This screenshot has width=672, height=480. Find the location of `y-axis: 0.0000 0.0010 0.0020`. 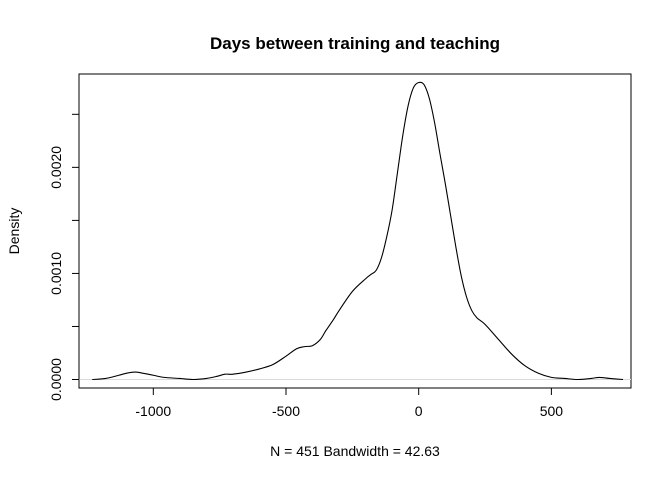

y-axis: 0.0000 0.0010 0.0020 is located at coordinates (64, 257).